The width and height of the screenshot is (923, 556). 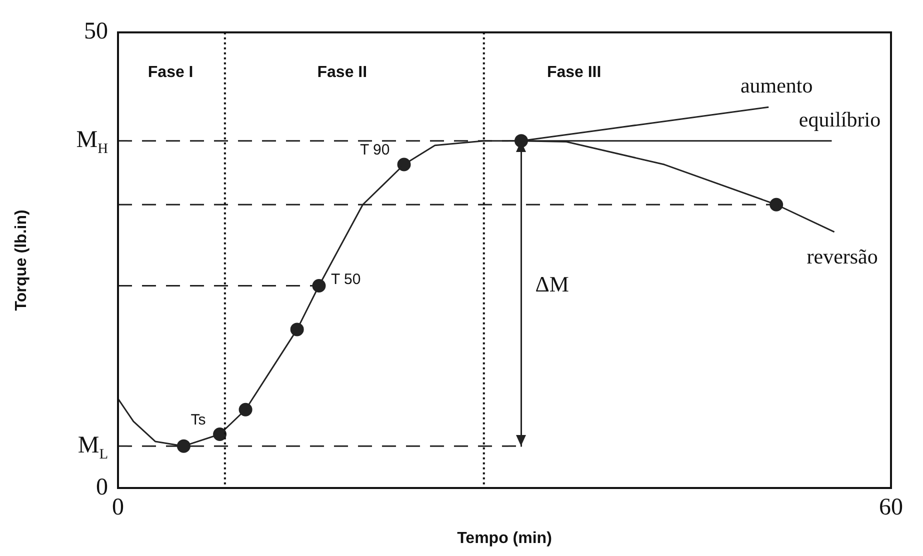 What do you see at coordinates (345, 279) in the screenshot?
I see `annotation: T 50` at bounding box center [345, 279].